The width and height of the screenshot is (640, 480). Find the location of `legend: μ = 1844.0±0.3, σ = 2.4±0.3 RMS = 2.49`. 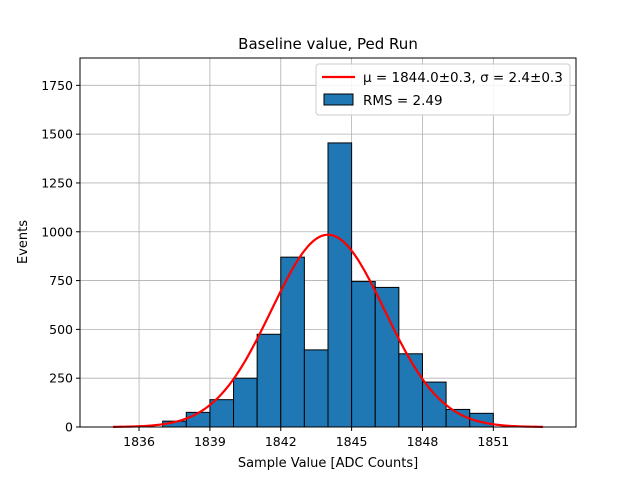

legend: μ = 1844.0±0.3, σ = 2.4±0.3 RMS = 2.49 is located at coordinates (443, 89).